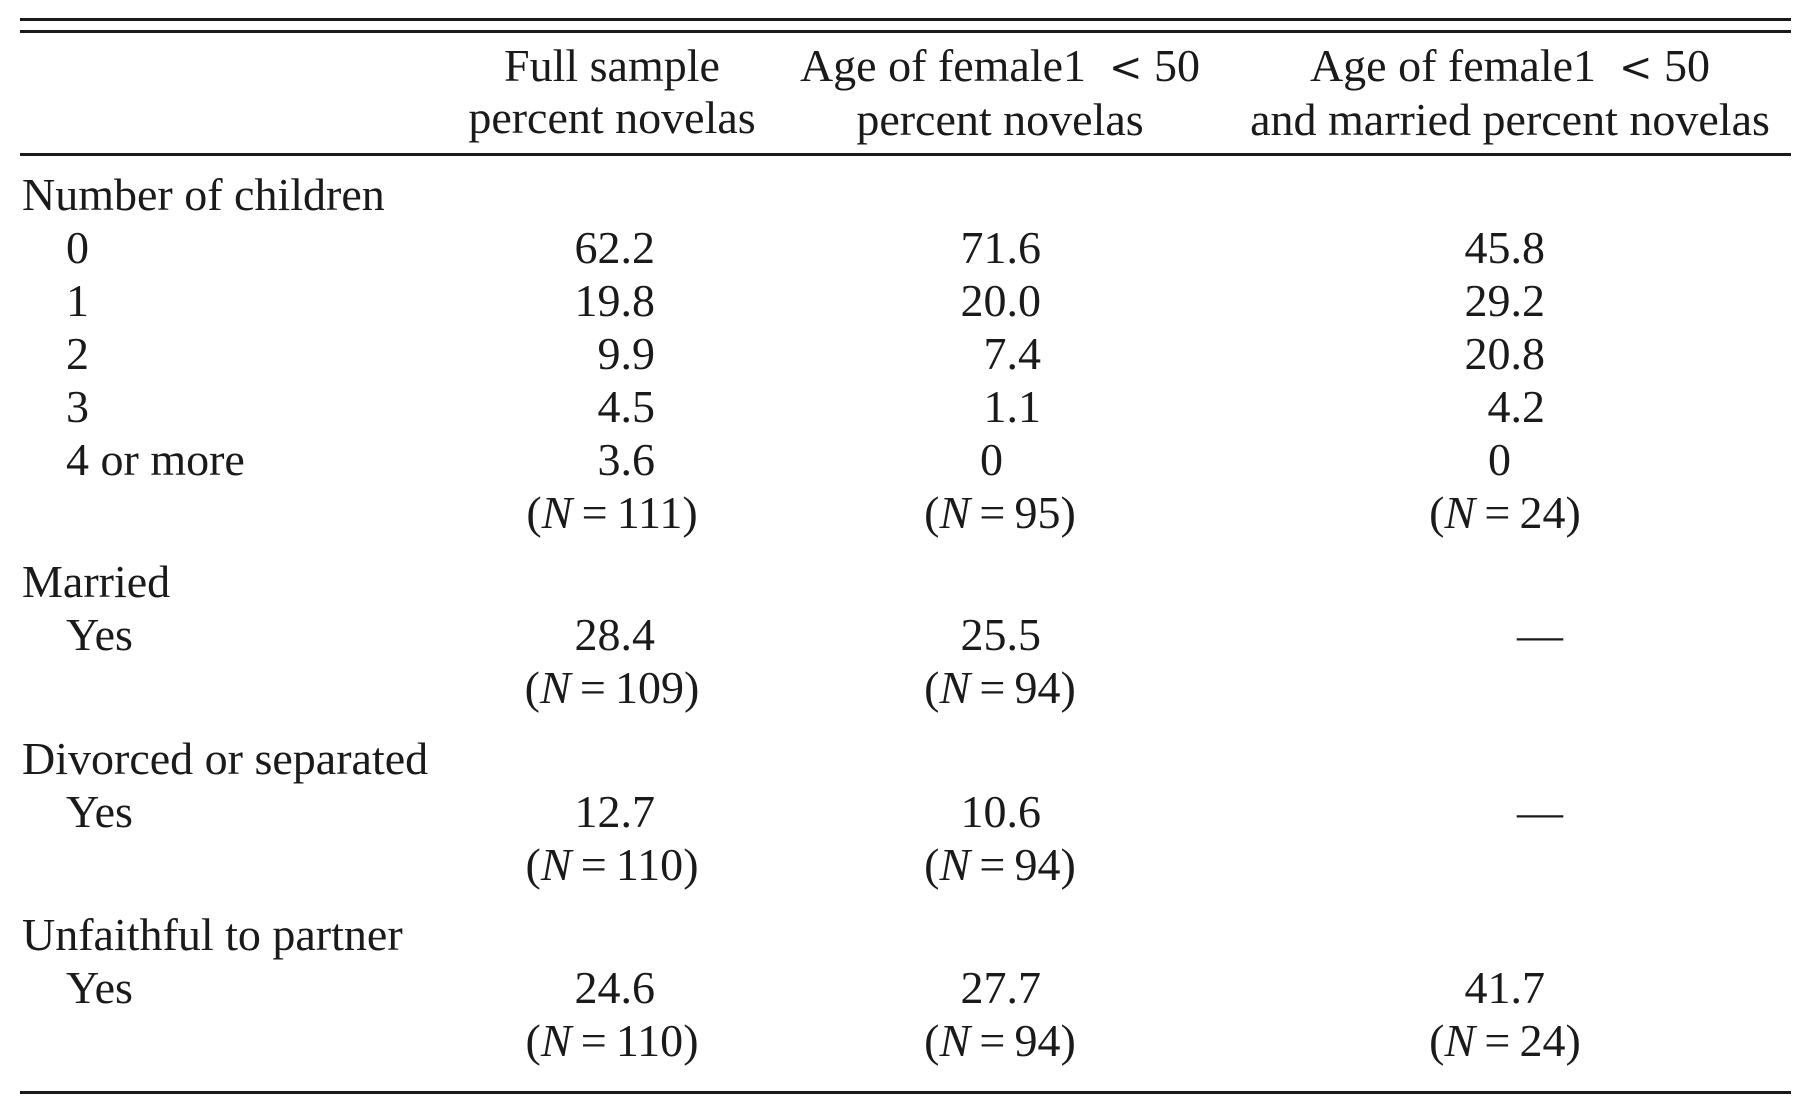 Image resolution: width=1805 pixels, height=1116 pixels. I want to click on cell-value: 4.5, so click(626, 406).